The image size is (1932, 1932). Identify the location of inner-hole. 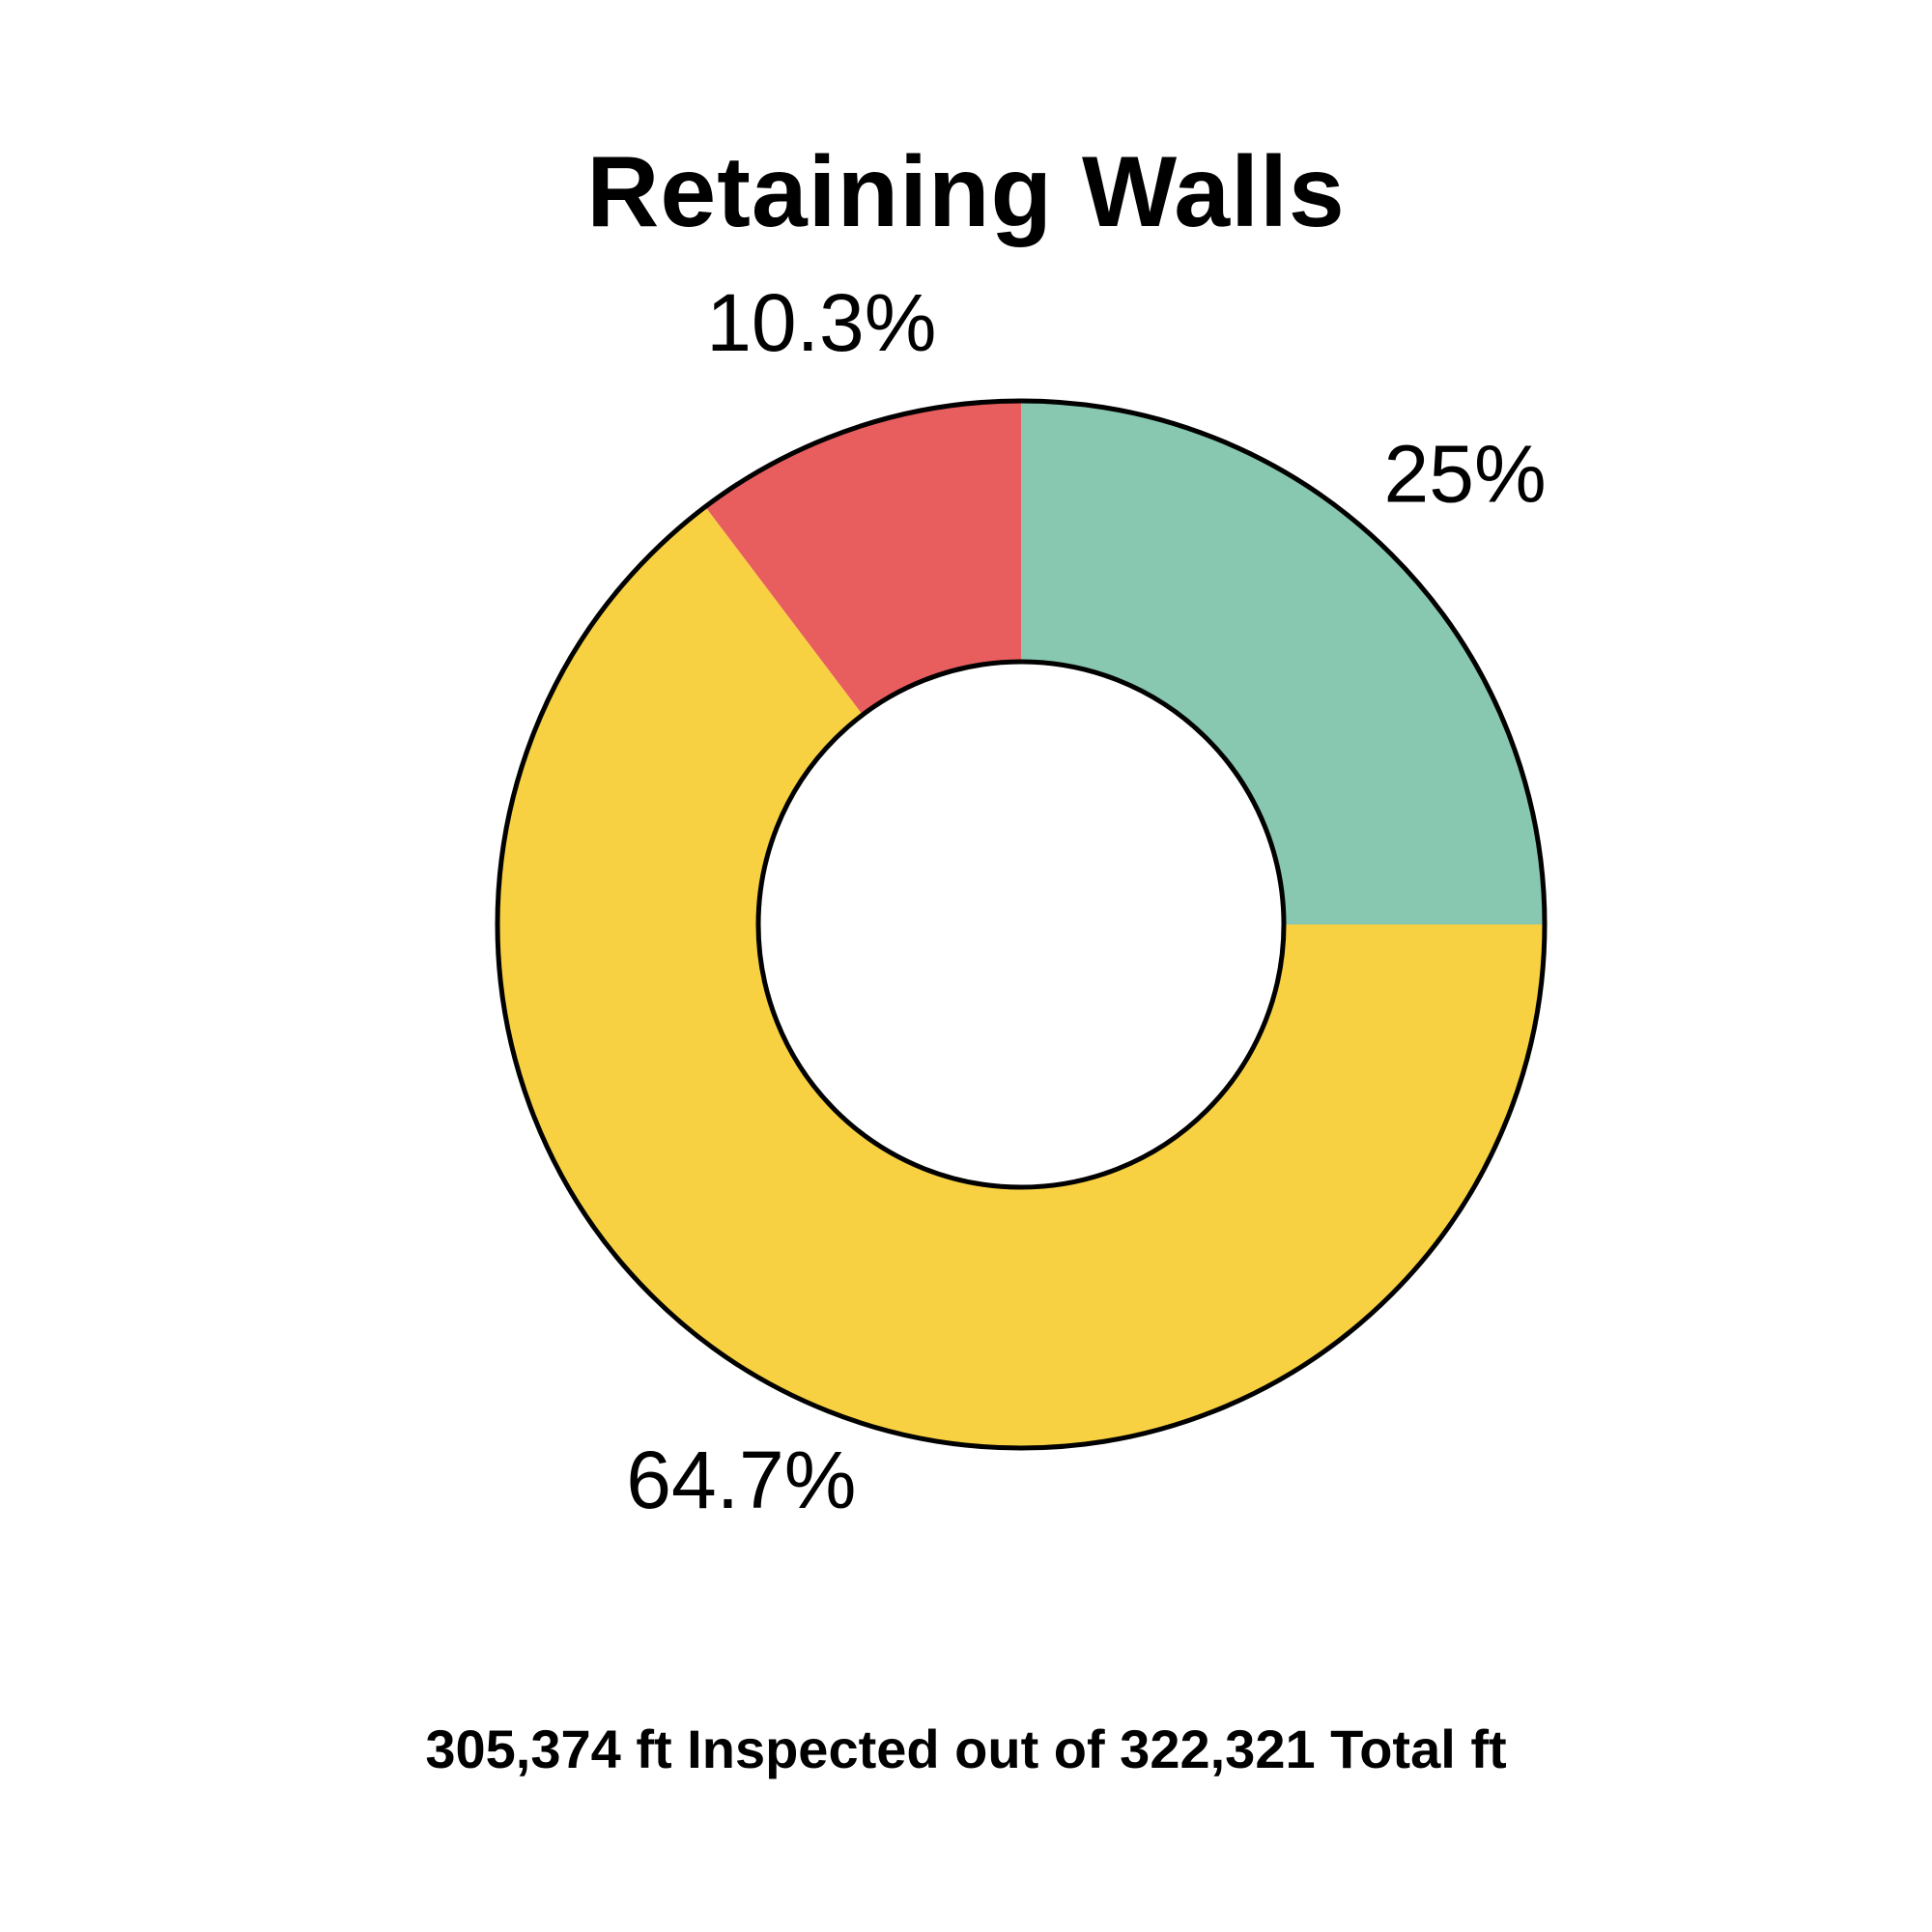
(1021, 924).